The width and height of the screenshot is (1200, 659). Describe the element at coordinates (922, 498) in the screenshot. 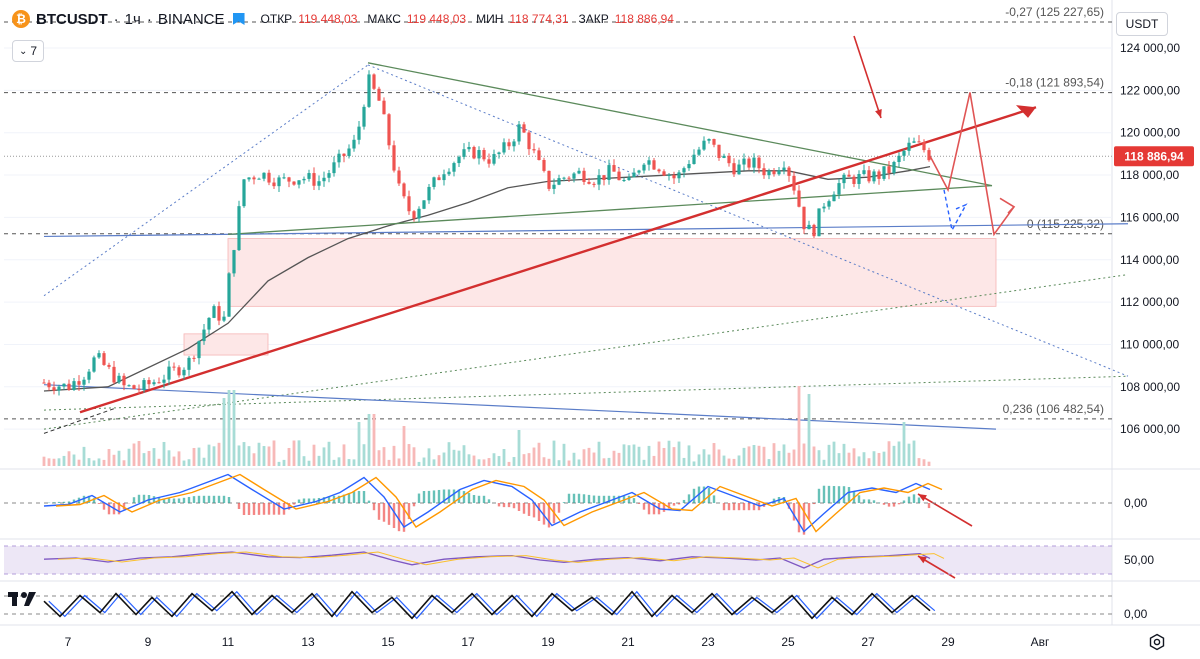

I see `annotation-arrow-head` at that location.